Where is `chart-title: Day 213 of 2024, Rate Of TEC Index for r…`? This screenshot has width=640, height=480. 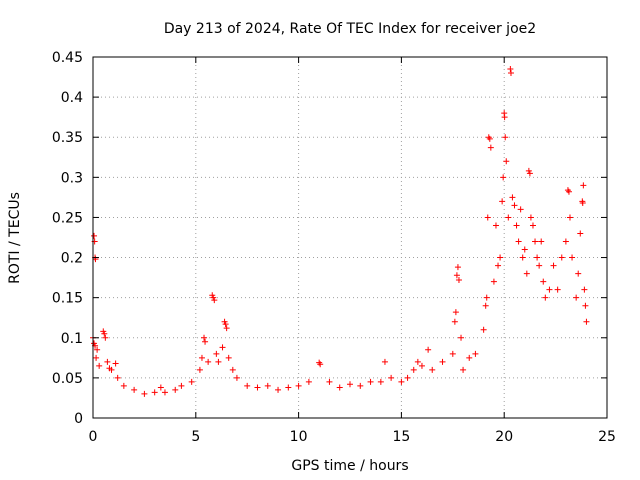 chart-title: Day 213 of 2024, Rate Of TEC Index for r… is located at coordinates (350, 29).